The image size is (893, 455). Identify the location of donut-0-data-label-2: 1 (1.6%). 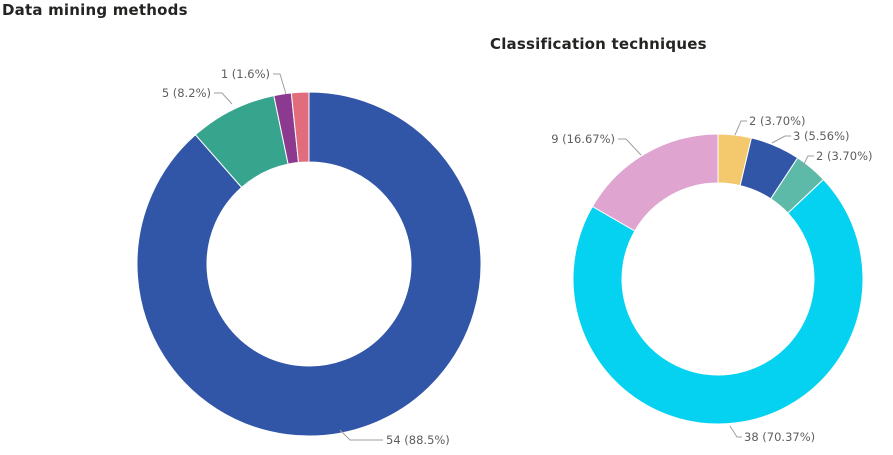
(245, 74).